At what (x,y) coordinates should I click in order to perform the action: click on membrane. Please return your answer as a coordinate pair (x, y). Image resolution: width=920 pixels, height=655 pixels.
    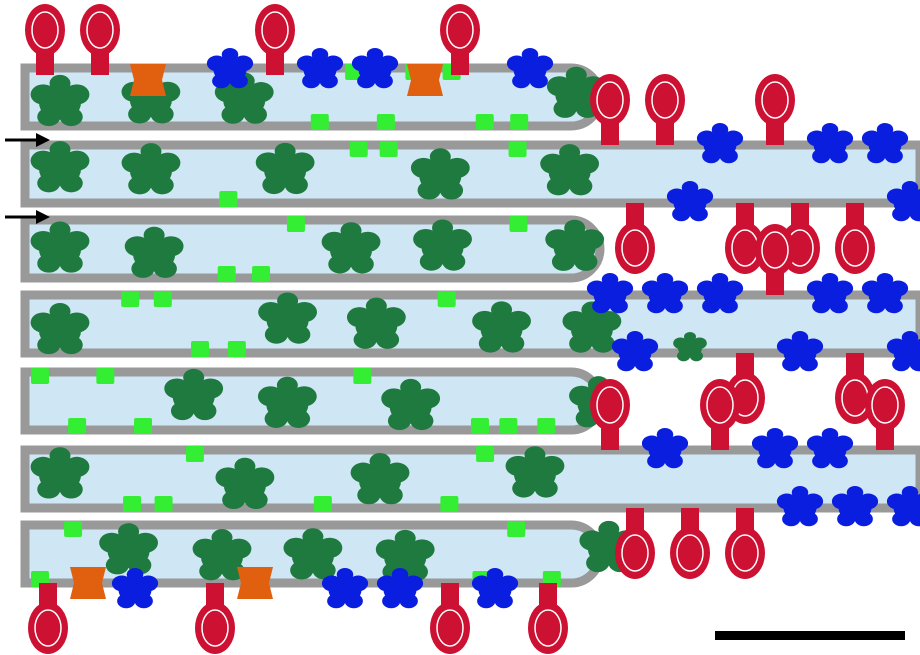
    Looking at the image, I should click on (470, 174).